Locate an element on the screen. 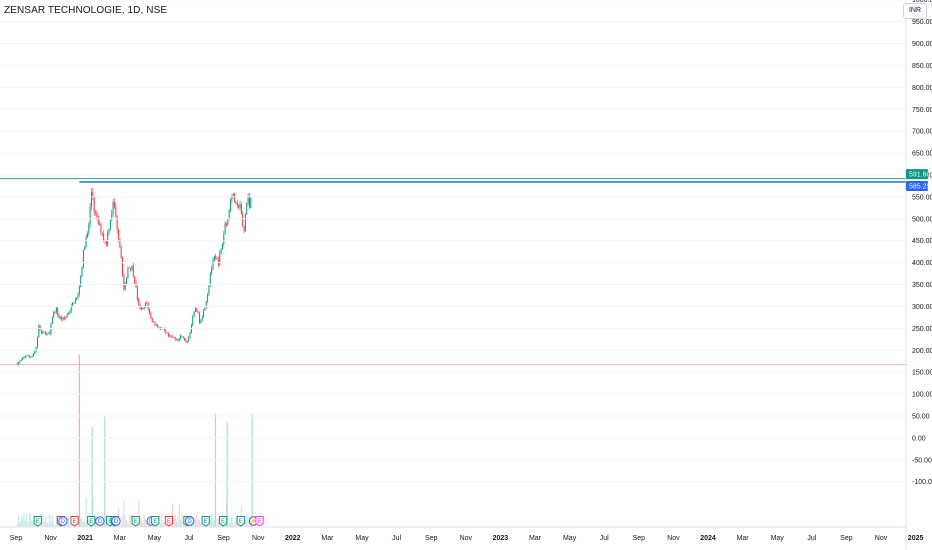  price-tick-label: 350.00 is located at coordinates (922, 285).